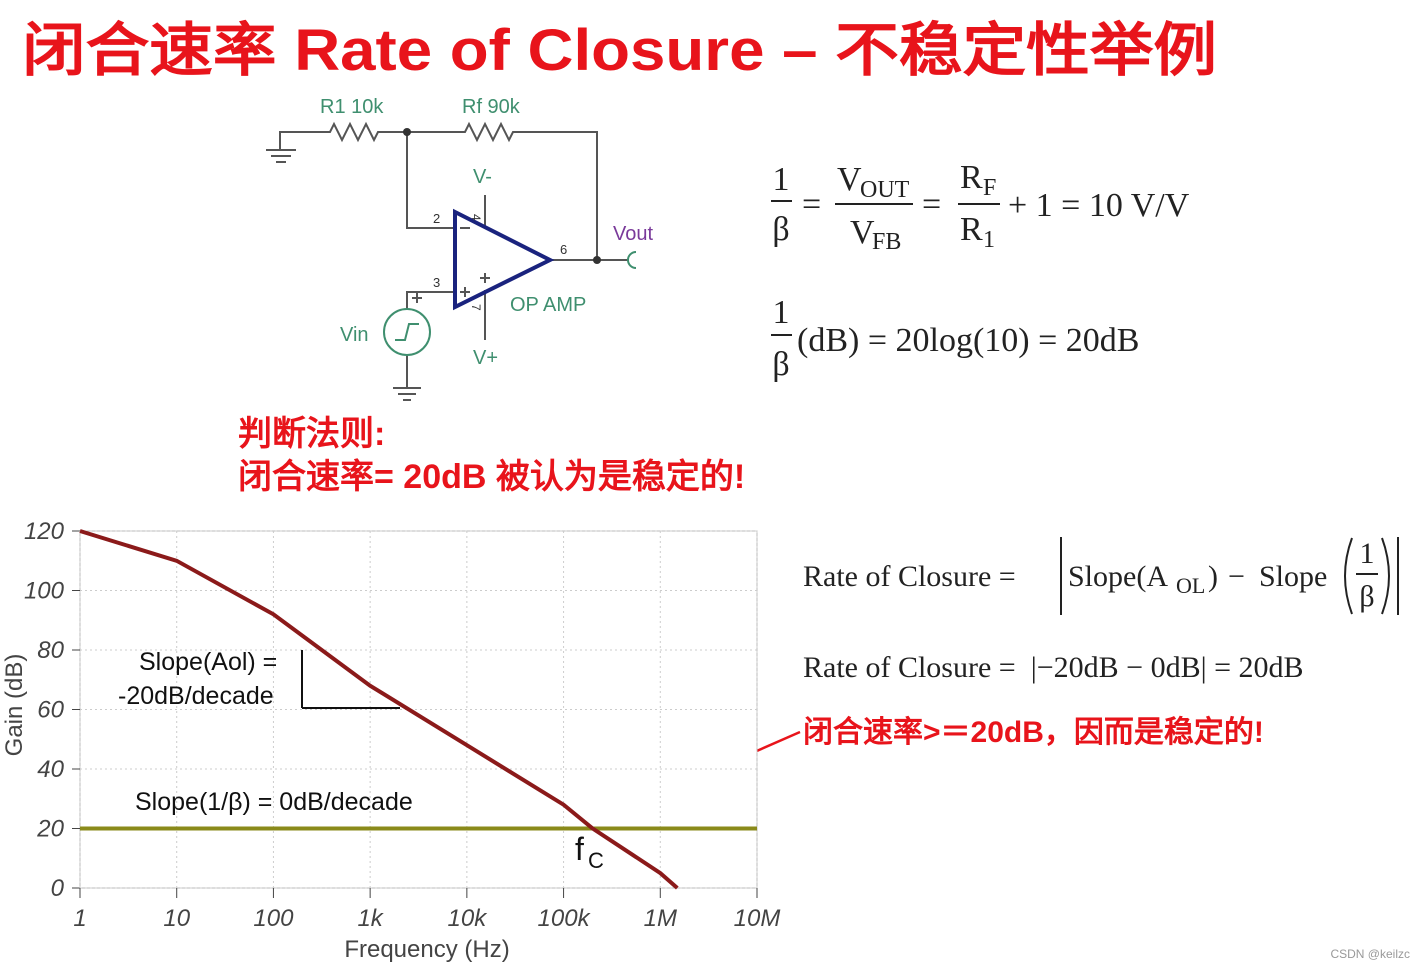 This screenshot has height=967, width=1425. Describe the element at coordinates (491, 477) in the screenshot. I see `rule-text: 闭合速率= 20dB 被认为是稳定的!` at that location.